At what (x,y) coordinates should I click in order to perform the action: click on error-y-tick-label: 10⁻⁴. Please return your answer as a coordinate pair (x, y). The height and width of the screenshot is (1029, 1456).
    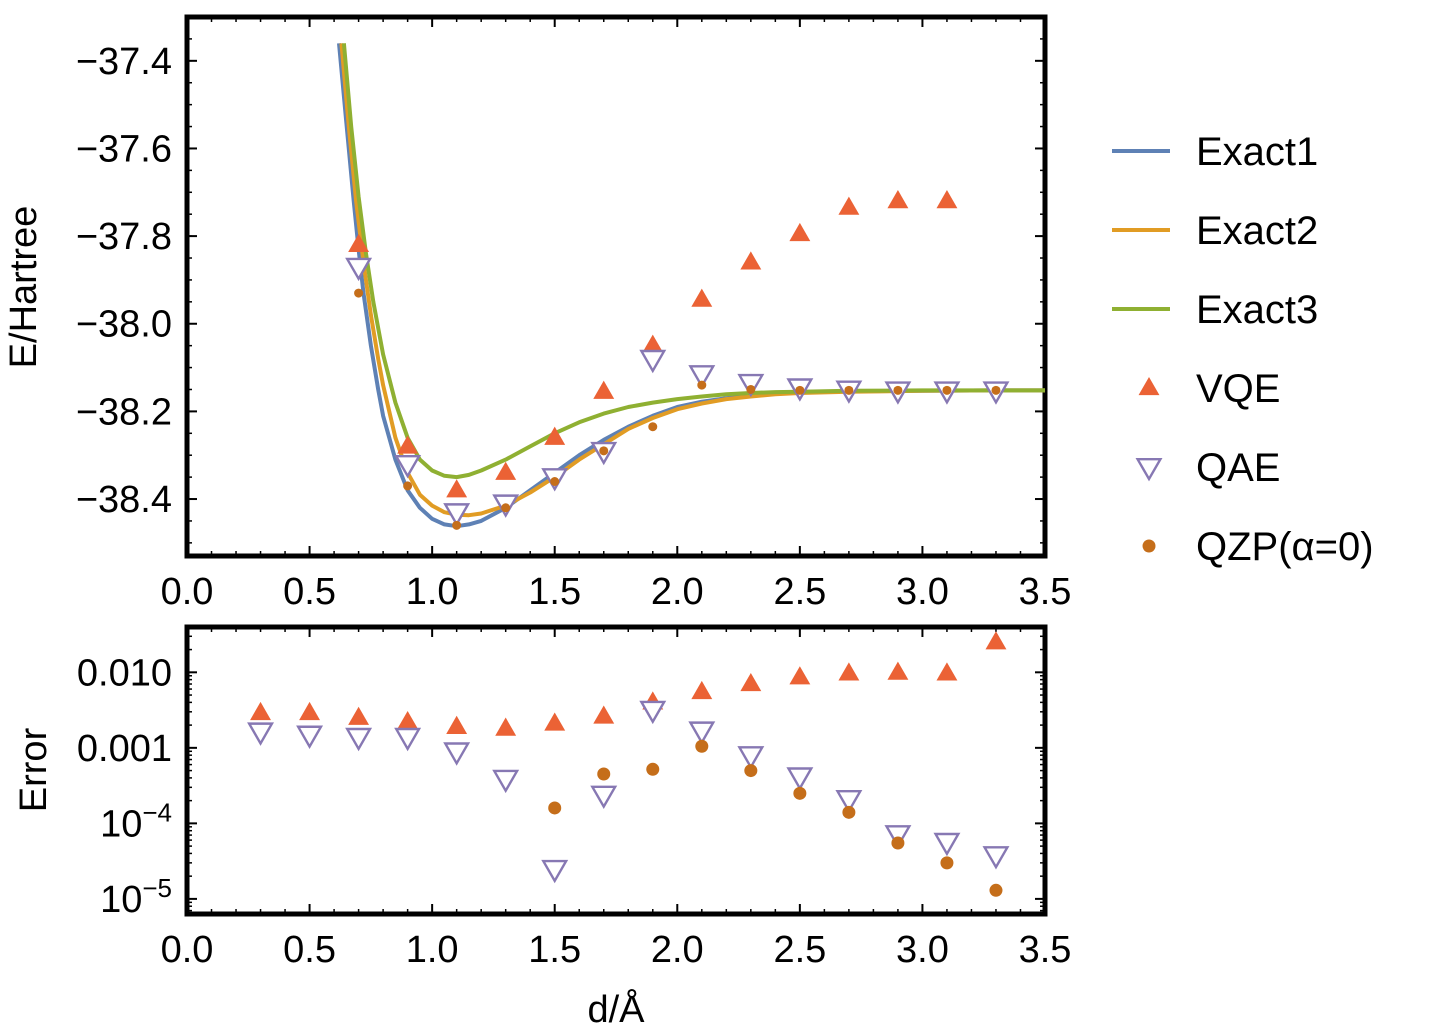
    Looking at the image, I should click on (136, 821).